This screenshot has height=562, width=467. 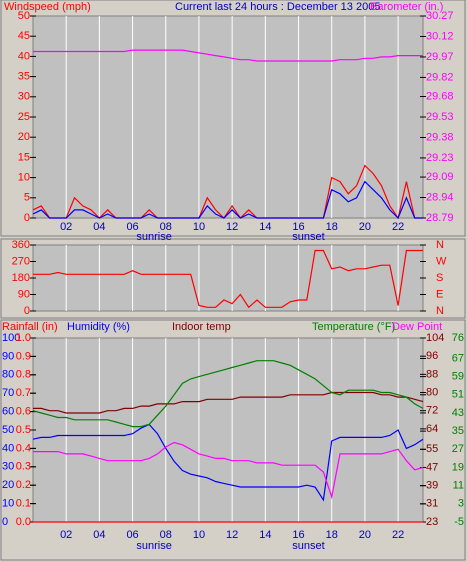 What do you see at coordinates (440, 36) in the screenshot?
I see `y-tick-label: 30.12` at bounding box center [440, 36].